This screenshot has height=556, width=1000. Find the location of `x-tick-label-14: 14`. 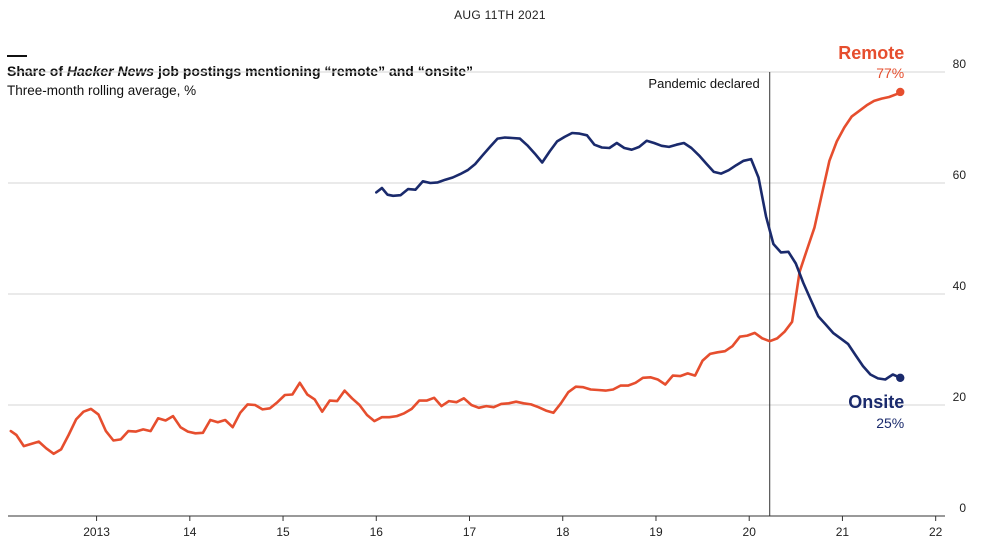

x-tick-label-14: 14 is located at coordinates (190, 532).